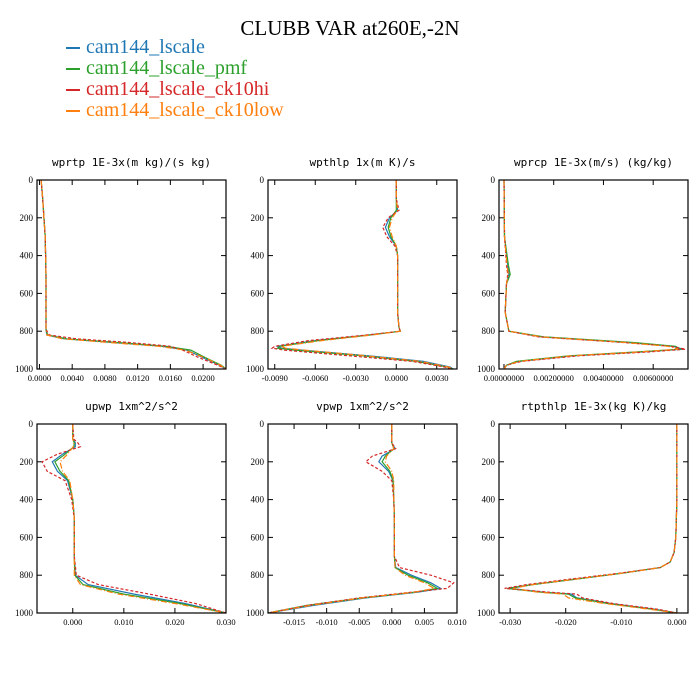  What do you see at coordinates (185, 110) in the screenshot?
I see `legend-label: cam144_lscale_ck10low` at bounding box center [185, 110].